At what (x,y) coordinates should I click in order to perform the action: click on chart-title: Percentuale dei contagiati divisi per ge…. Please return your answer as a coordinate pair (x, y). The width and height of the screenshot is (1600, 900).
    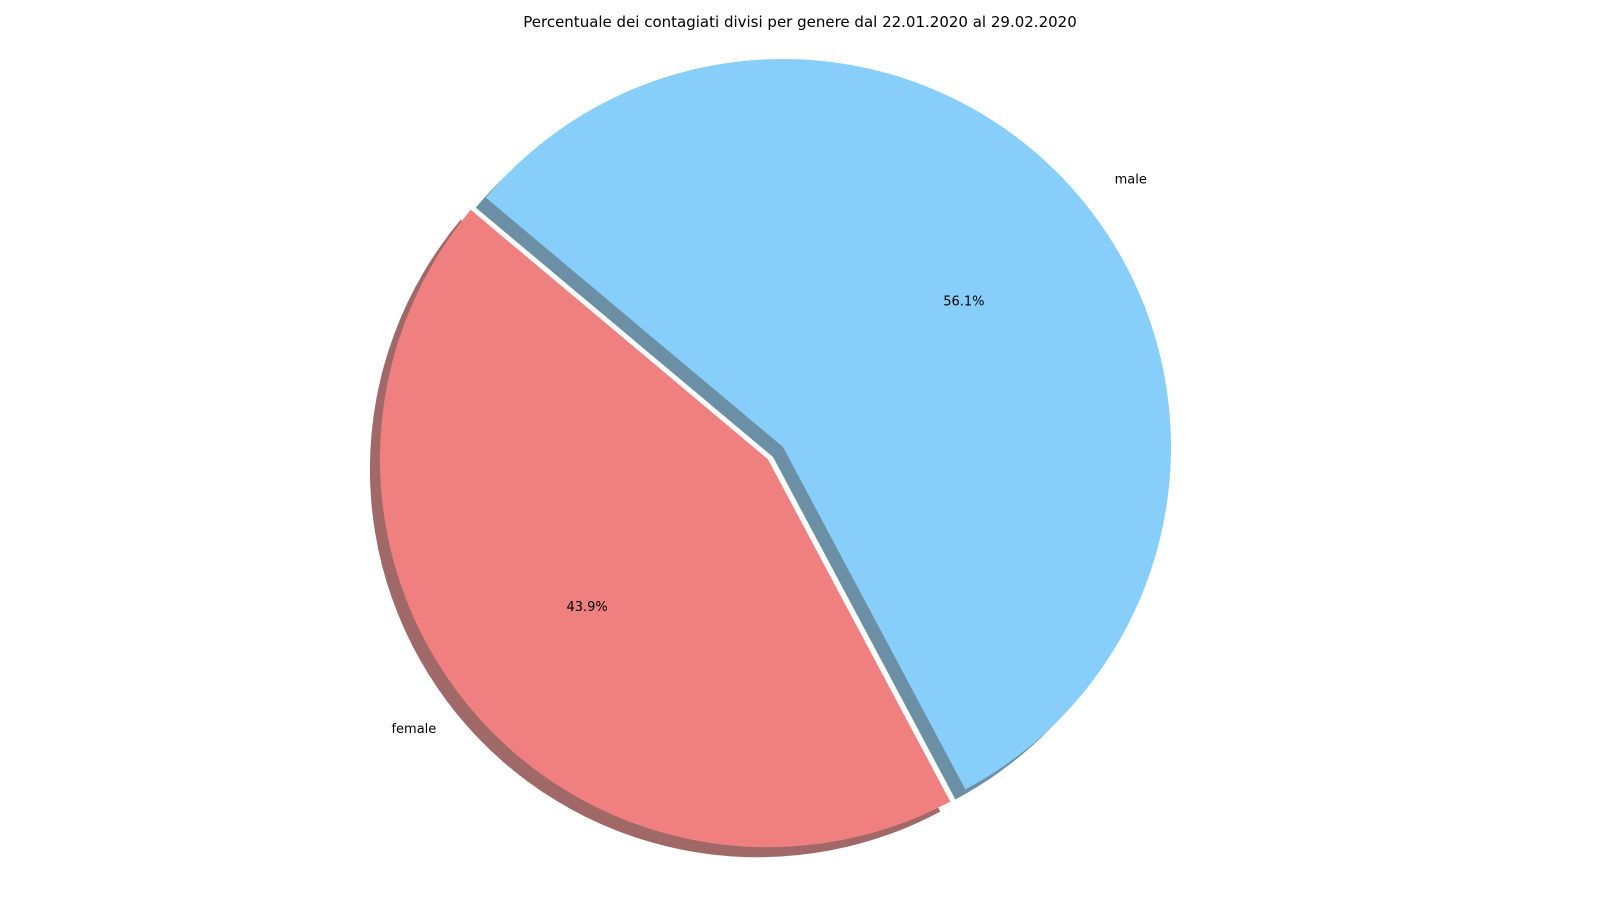
    Looking at the image, I should click on (800, 22).